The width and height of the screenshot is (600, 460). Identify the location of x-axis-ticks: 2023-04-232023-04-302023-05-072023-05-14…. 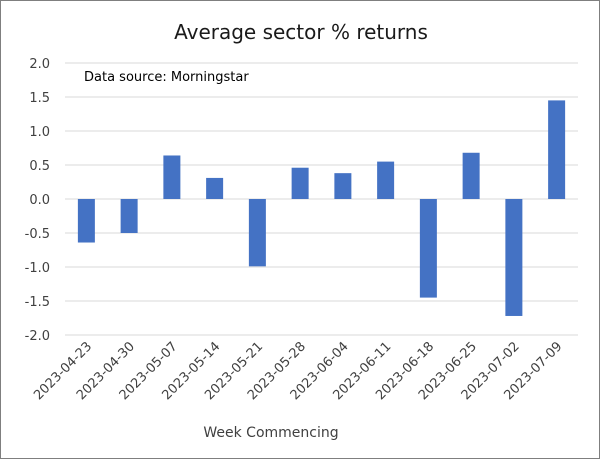
(298, 371).